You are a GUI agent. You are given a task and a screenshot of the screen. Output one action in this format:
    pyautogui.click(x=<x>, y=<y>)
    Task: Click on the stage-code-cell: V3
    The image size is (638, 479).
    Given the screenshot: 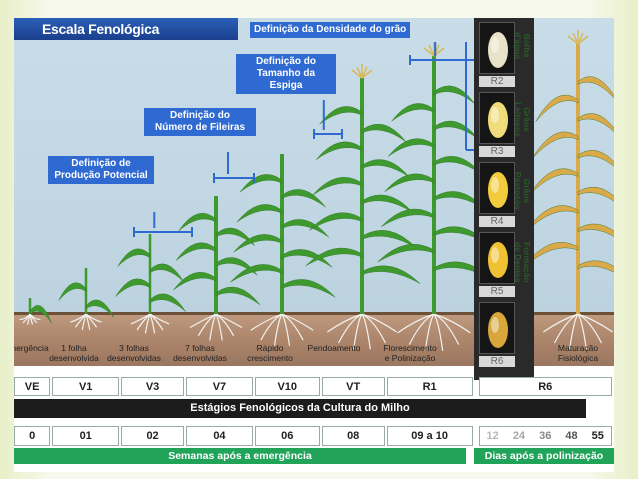 What is the action you would take?
    pyautogui.click(x=153, y=386)
    